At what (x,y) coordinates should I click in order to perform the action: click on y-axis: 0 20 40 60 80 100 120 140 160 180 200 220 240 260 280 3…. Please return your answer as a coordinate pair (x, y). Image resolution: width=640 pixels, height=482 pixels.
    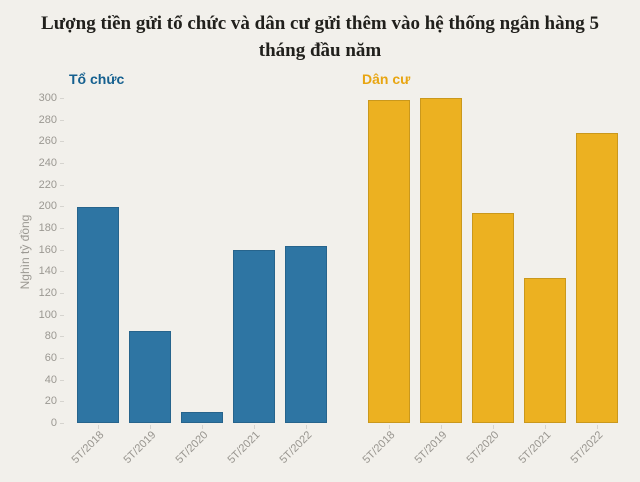
    Looking at the image, I should click on (32, 261).